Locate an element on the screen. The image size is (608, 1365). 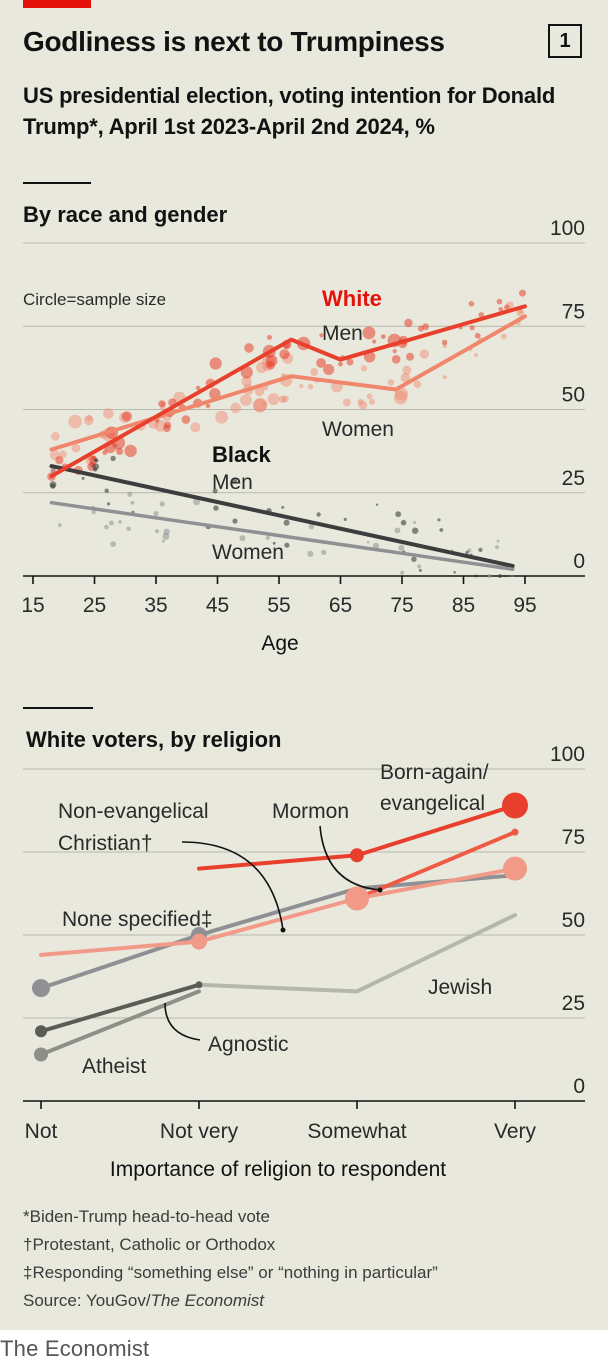
series-line-black-men is located at coordinates (282, 516).